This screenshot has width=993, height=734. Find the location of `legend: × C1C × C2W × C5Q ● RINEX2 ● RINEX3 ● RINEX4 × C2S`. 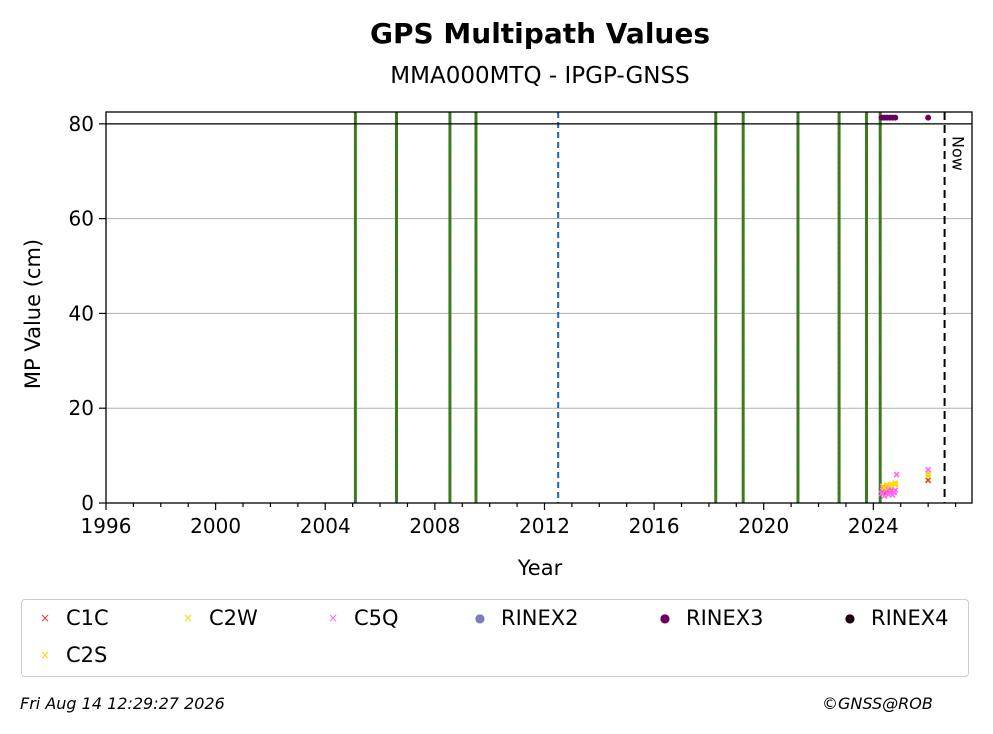

legend: × C1C × C2W × C5Q ● RINEX2 ● RINEX3 ● RINEX4 × C2S is located at coordinates (495, 638).